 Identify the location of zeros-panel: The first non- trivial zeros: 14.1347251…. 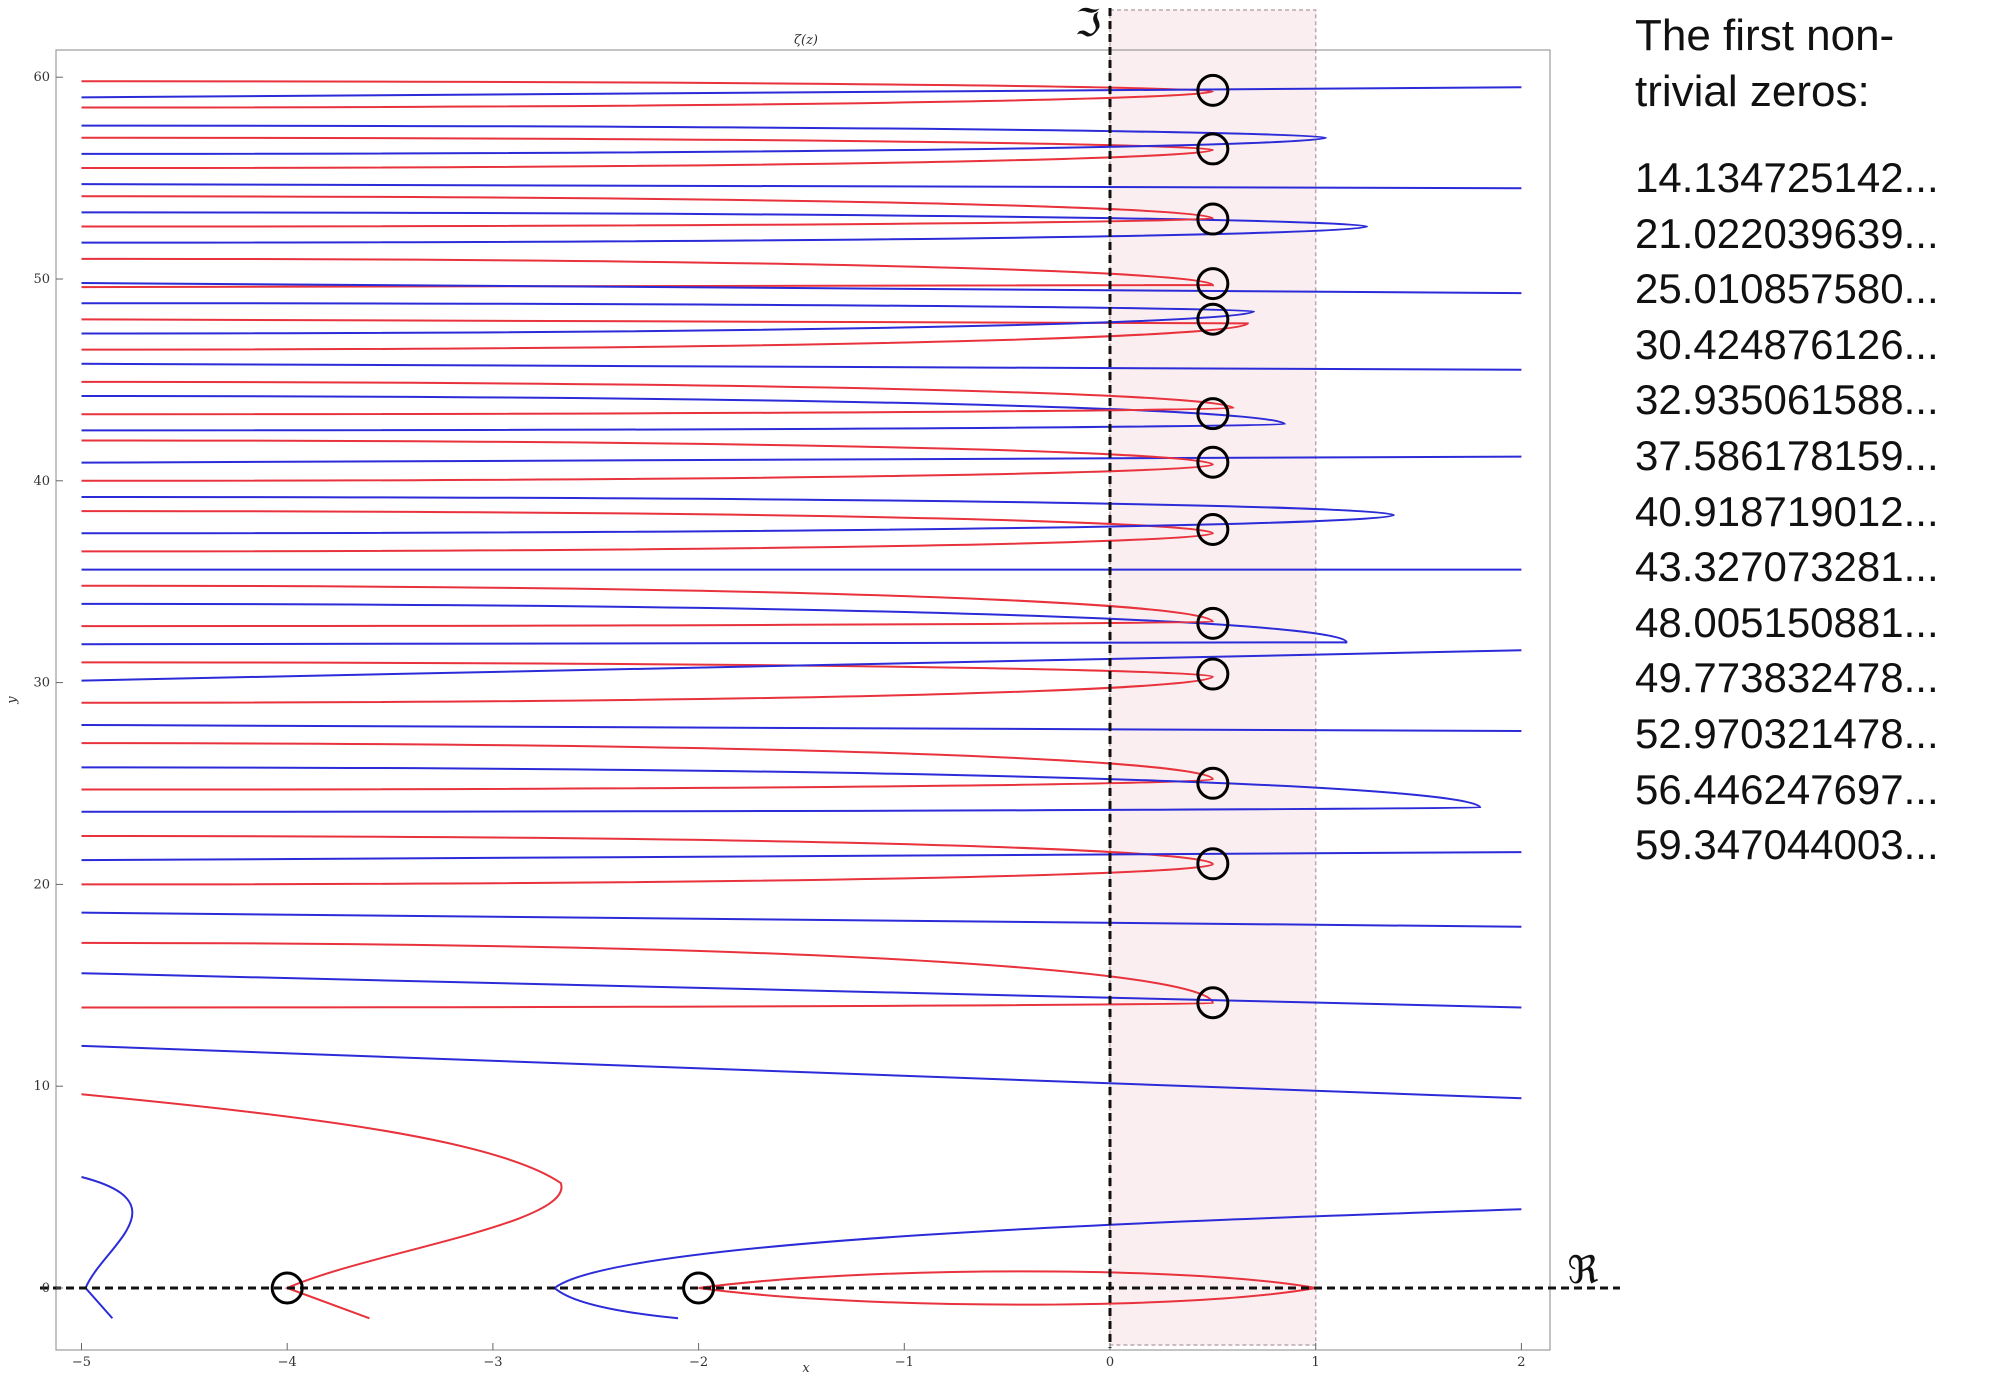
(1815, 440).